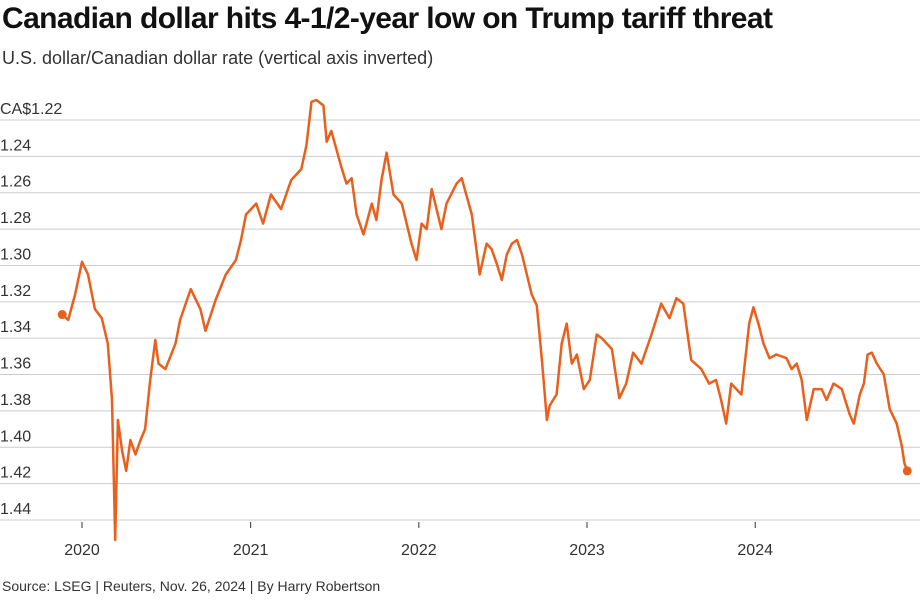 Image resolution: width=920 pixels, height=600 pixels. I want to click on y-tick-label: 1.34, so click(15, 327).